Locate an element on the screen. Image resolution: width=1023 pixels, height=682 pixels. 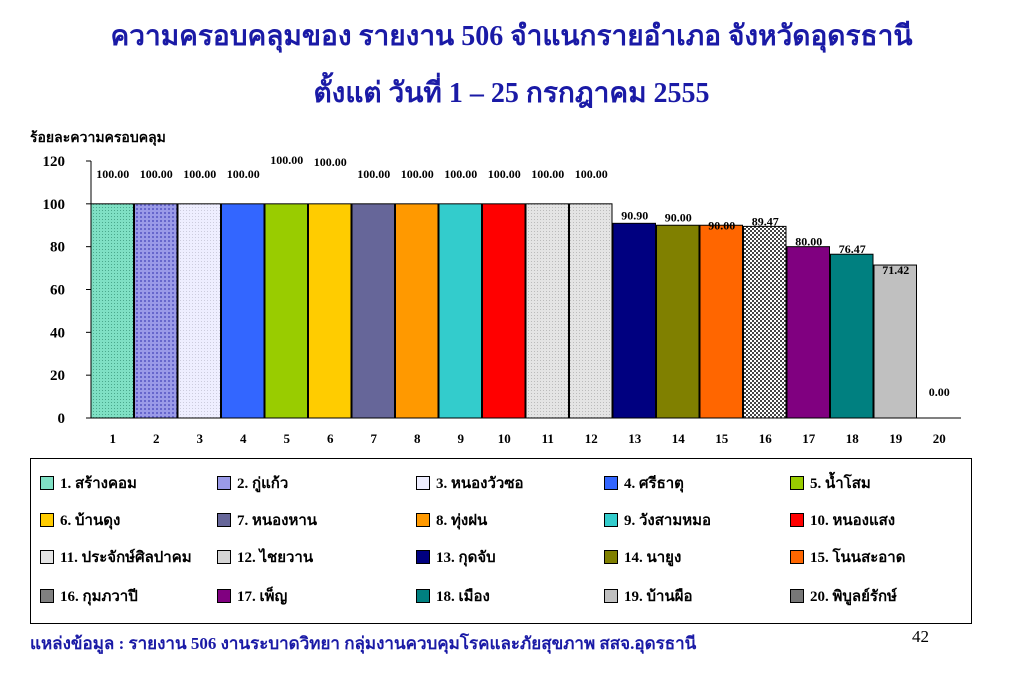
y-tick-label: 100 is located at coordinates (54, 205).